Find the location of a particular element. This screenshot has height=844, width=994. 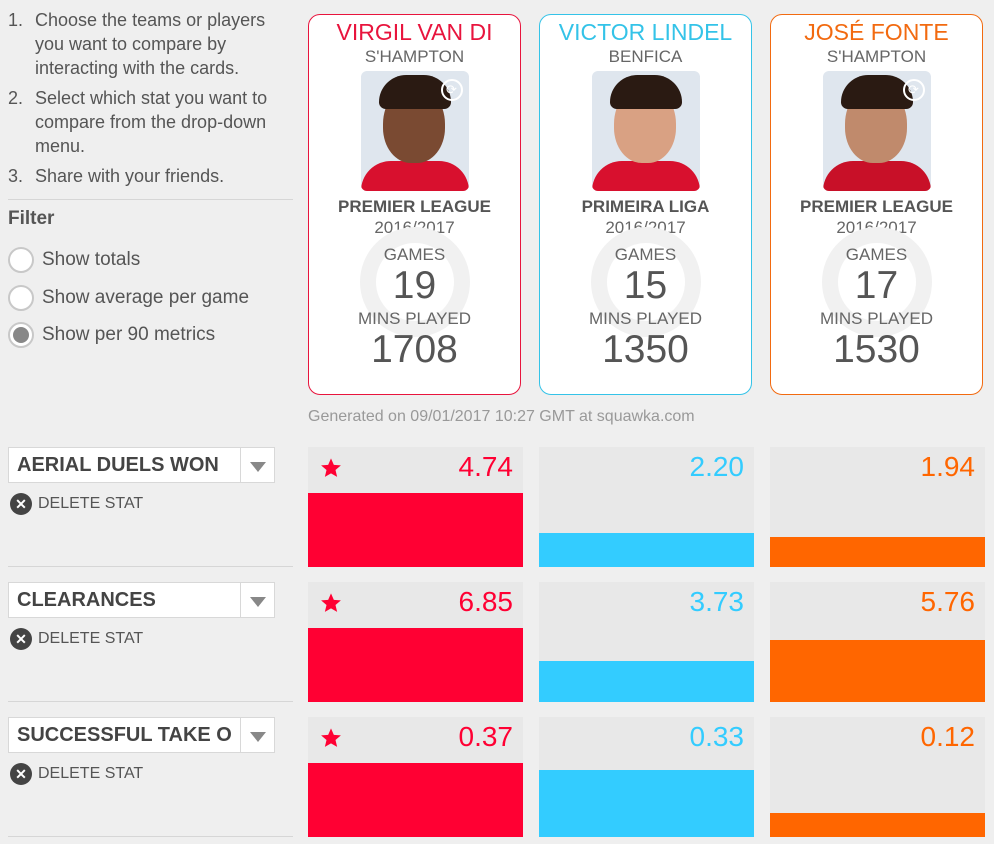

stat-value: 5.76 is located at coordinates (948, 601).